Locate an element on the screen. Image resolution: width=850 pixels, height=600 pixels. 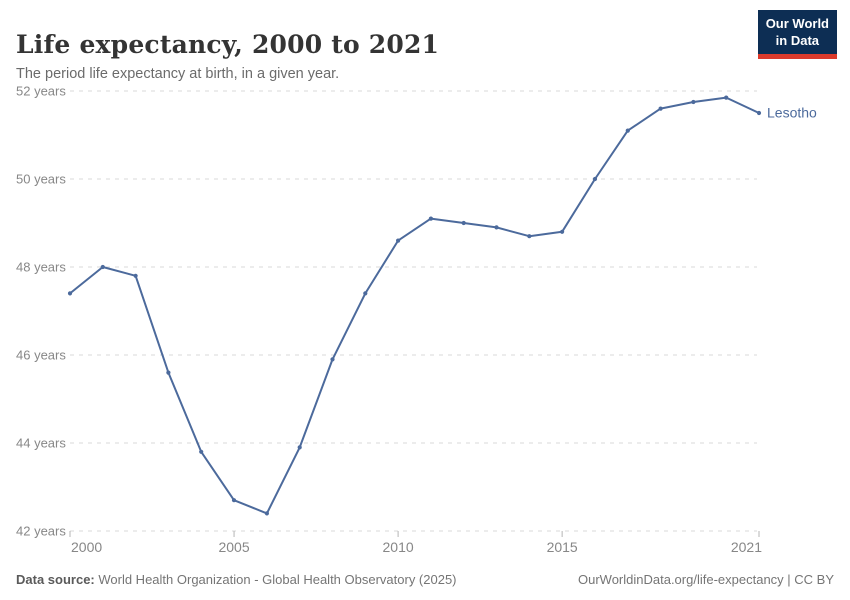
page-title: Life expectancy, 2000 to 2021 is located at coordinates (228, 44).